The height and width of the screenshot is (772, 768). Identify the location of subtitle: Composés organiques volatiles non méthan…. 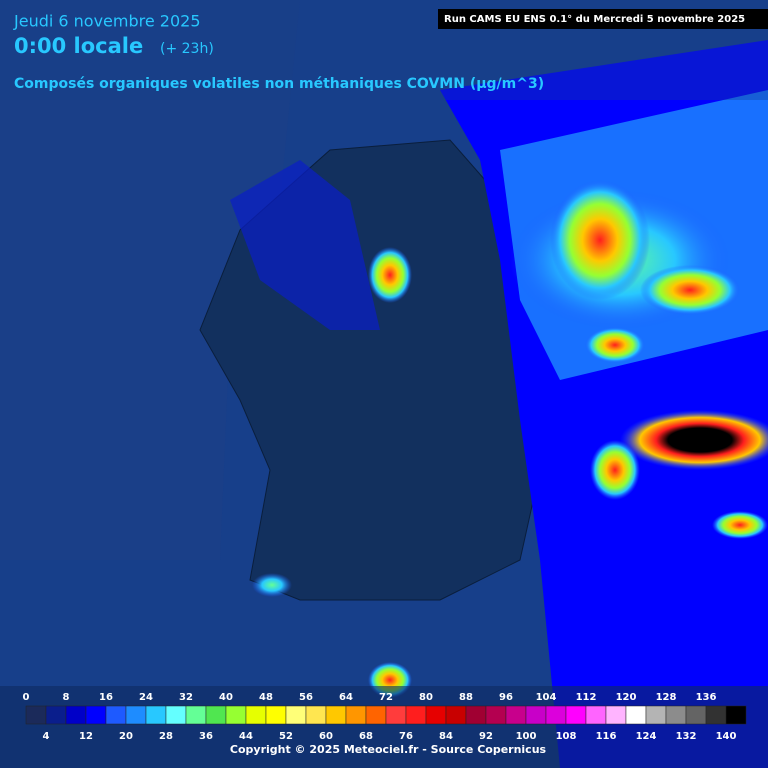
(279, 84).